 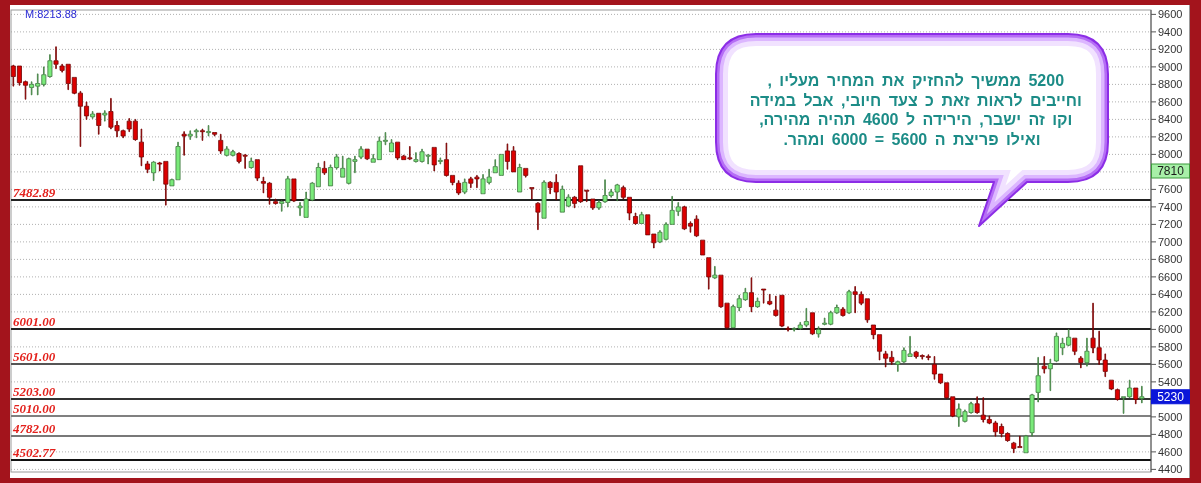 I want to click on y-tick-label: 9400, so click(x=1170, y=31).